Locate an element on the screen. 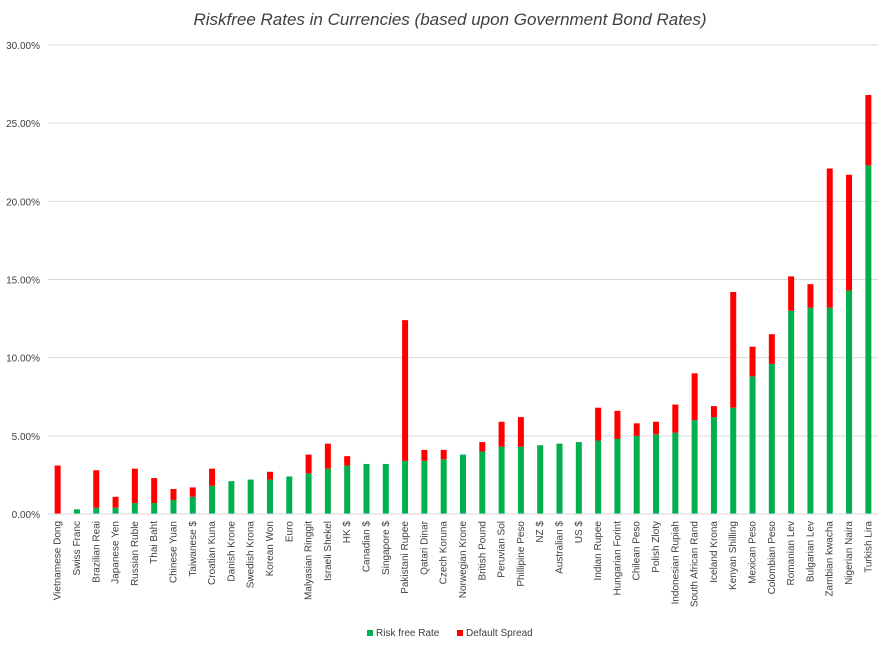  x-tick-label: Zambian kwacha is located at coordinates (830, 559).